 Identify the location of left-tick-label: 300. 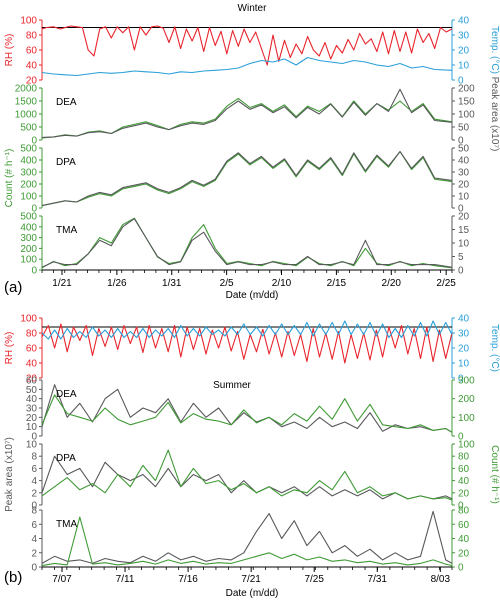
(28, 173).